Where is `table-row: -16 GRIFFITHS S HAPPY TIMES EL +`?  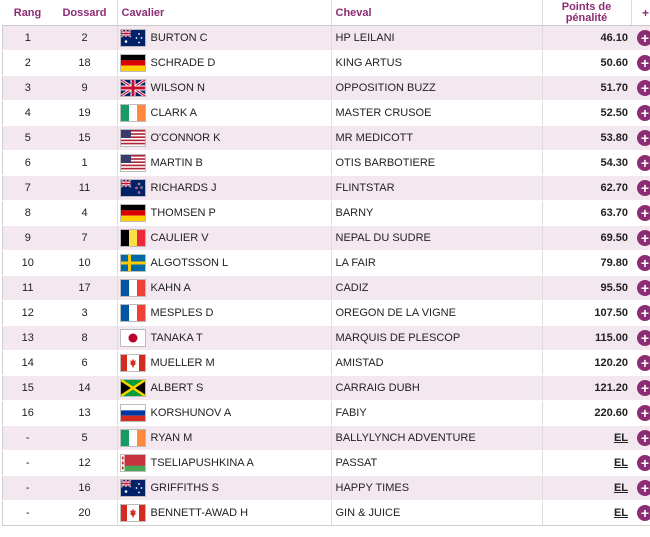
table-row: -16 GRIFFITHS S HAPPY TIMES EL + is located at coordinates (326, 488).